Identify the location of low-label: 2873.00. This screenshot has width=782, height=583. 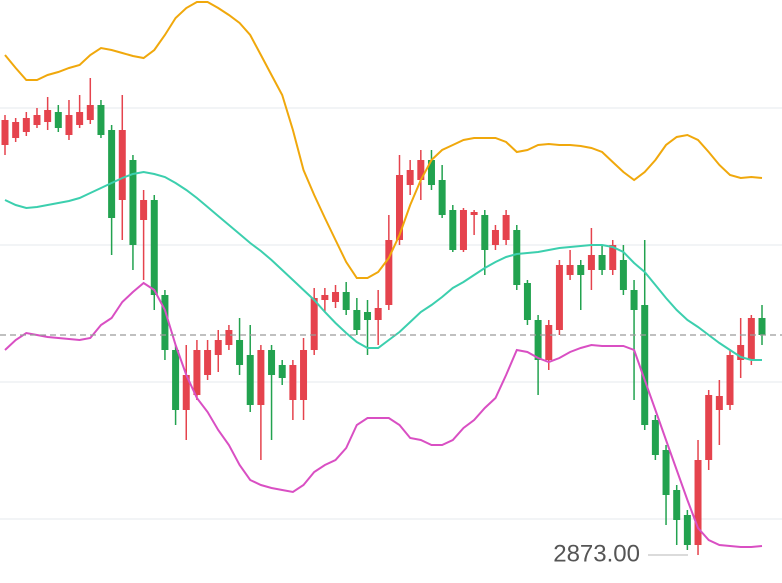
(596, 553).